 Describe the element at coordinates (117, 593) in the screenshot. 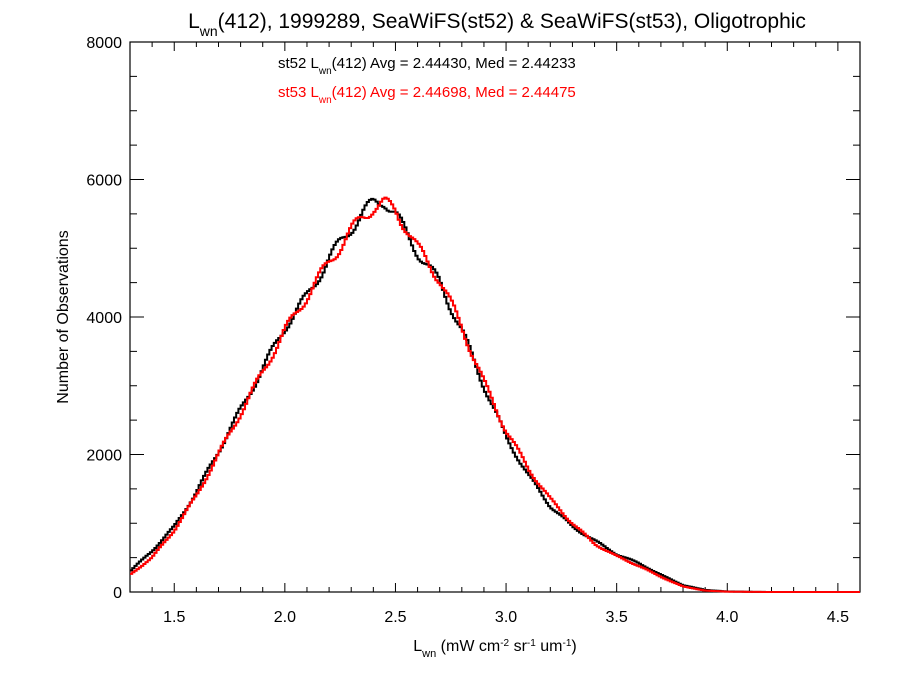

I see `y-tick-label: 0` at that location.